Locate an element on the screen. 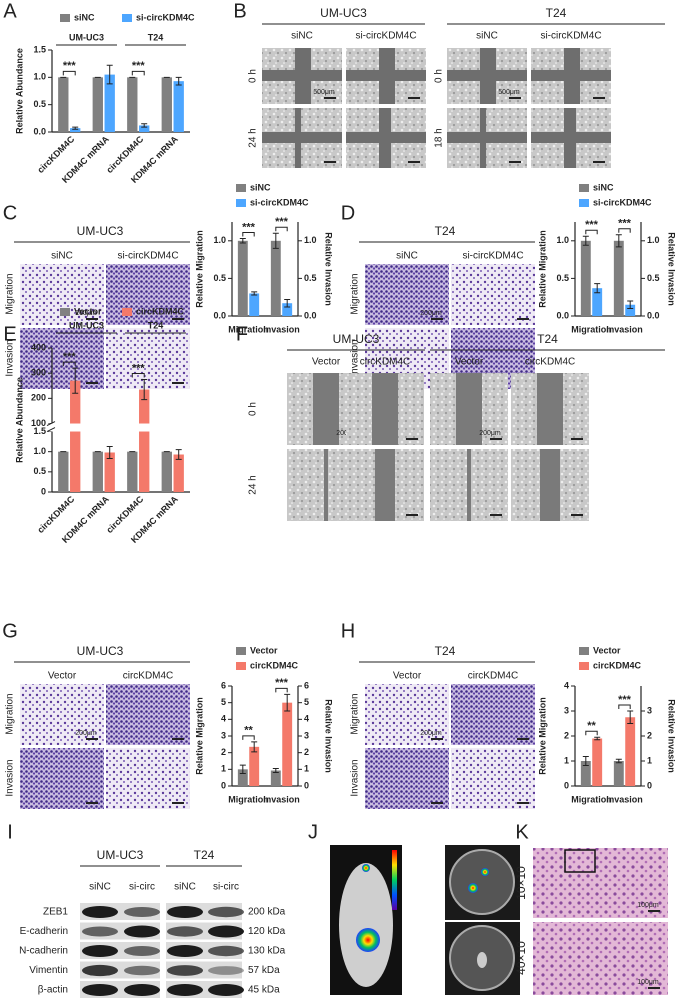 The height and width of the screenshot is (1000, 685). label: N-cadherin is located at coordinates (43, 951).